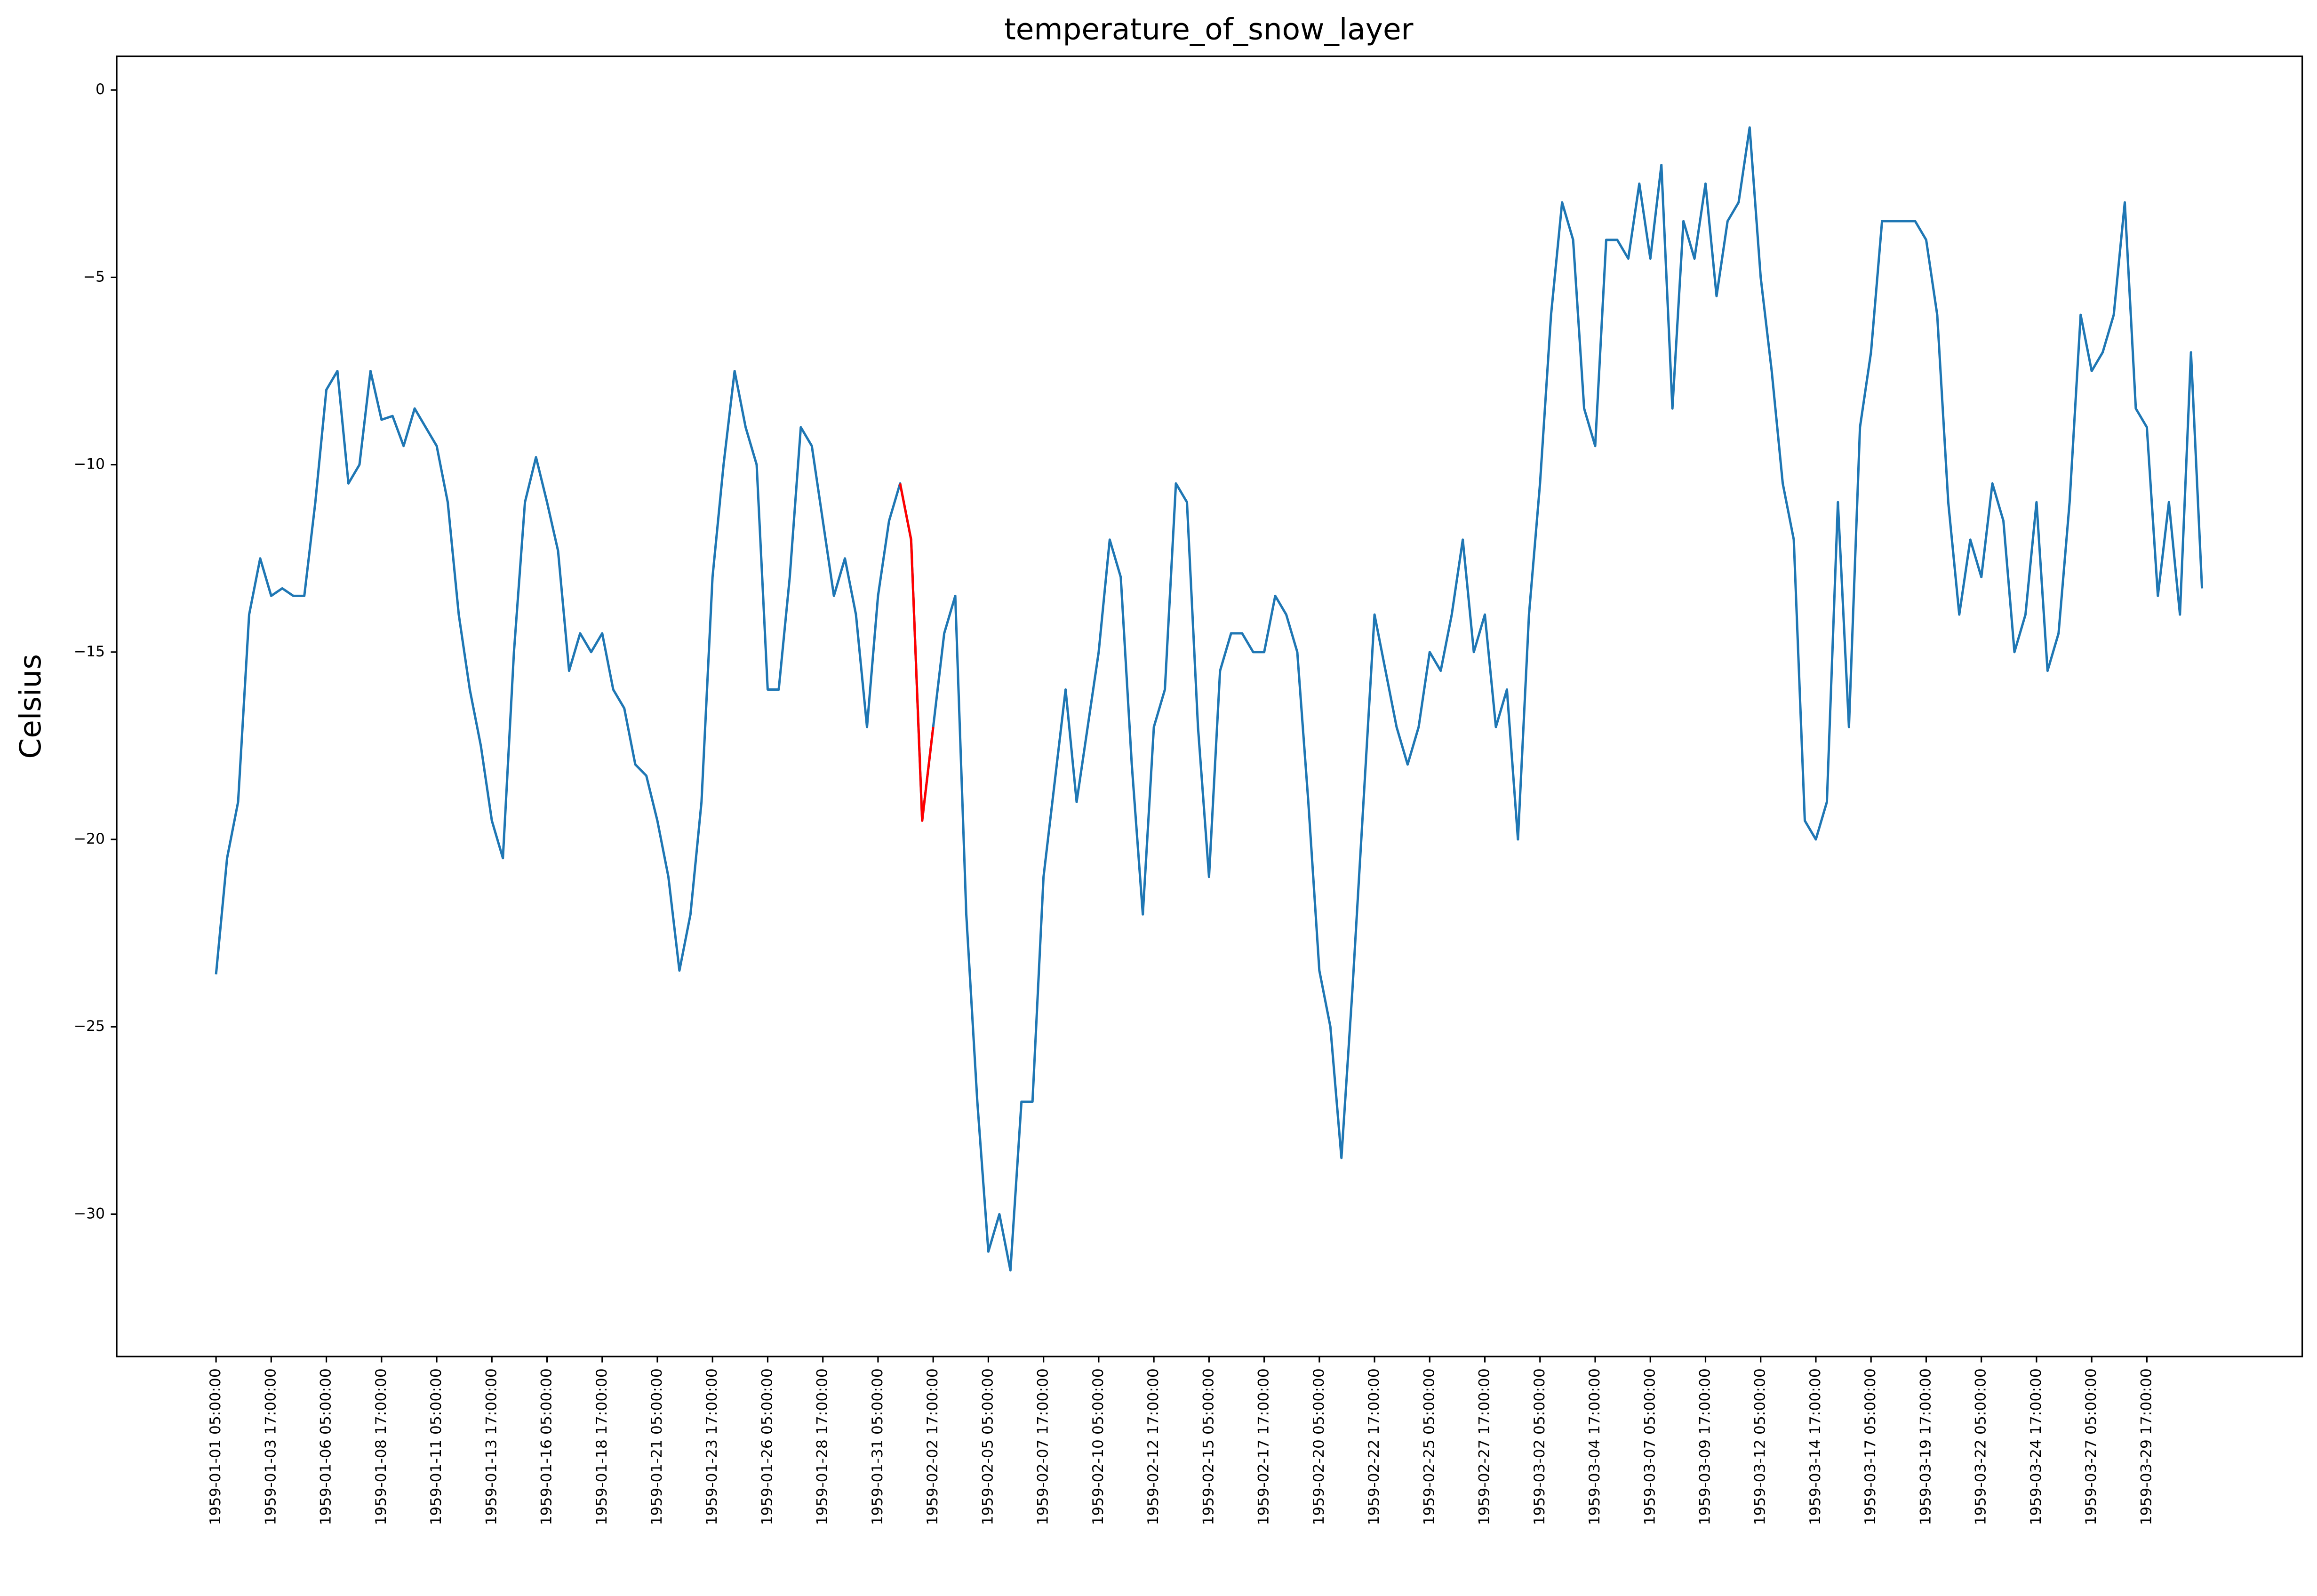 This screenshot has width=2317, height=1596. Describe the element at coordinates (89, 838) in the screenshot. I see `y-tick-label: −20` at that location.